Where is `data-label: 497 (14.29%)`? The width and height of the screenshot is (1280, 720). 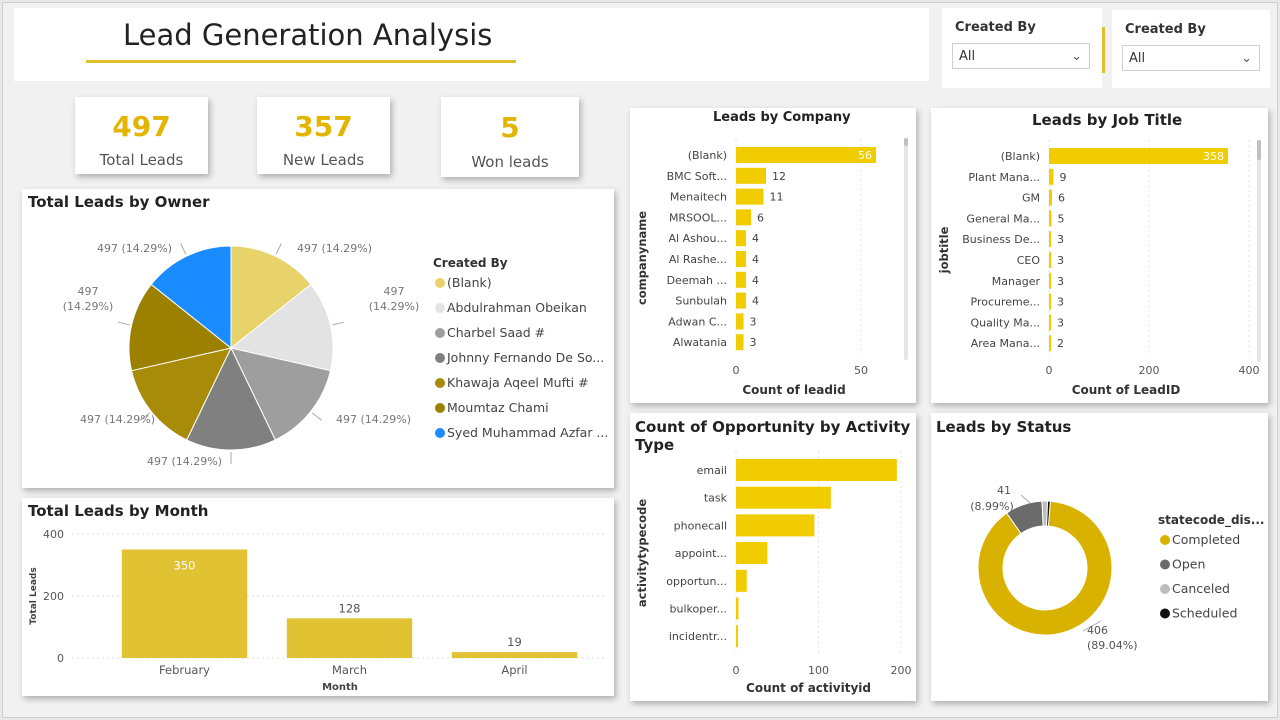 data-label: 497 (14.29%) is located at coordinates (373, 419).